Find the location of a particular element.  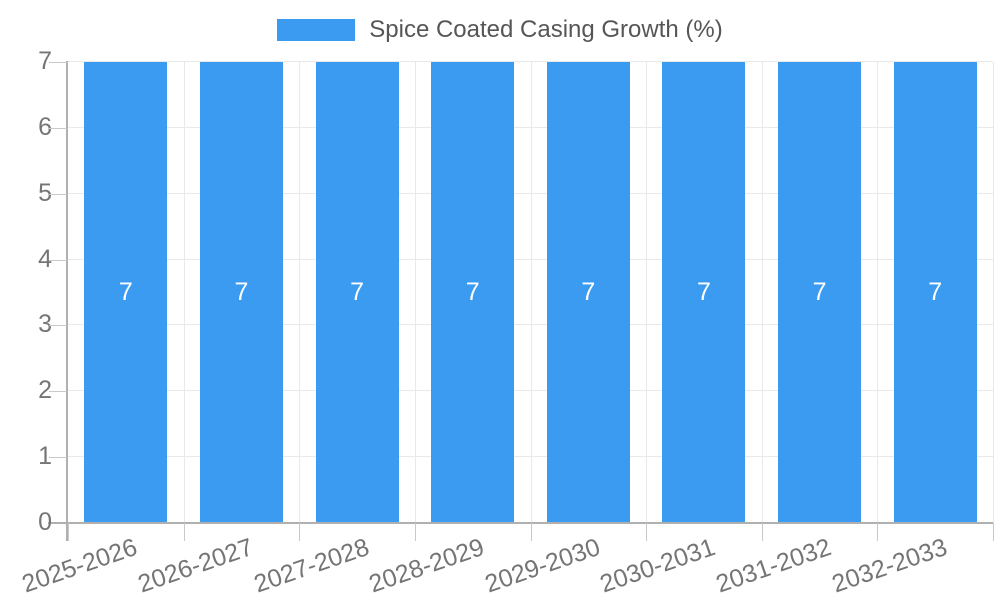

x-tick-label-2026-2027: 2026-2027 is located at coordinates (195, 566).